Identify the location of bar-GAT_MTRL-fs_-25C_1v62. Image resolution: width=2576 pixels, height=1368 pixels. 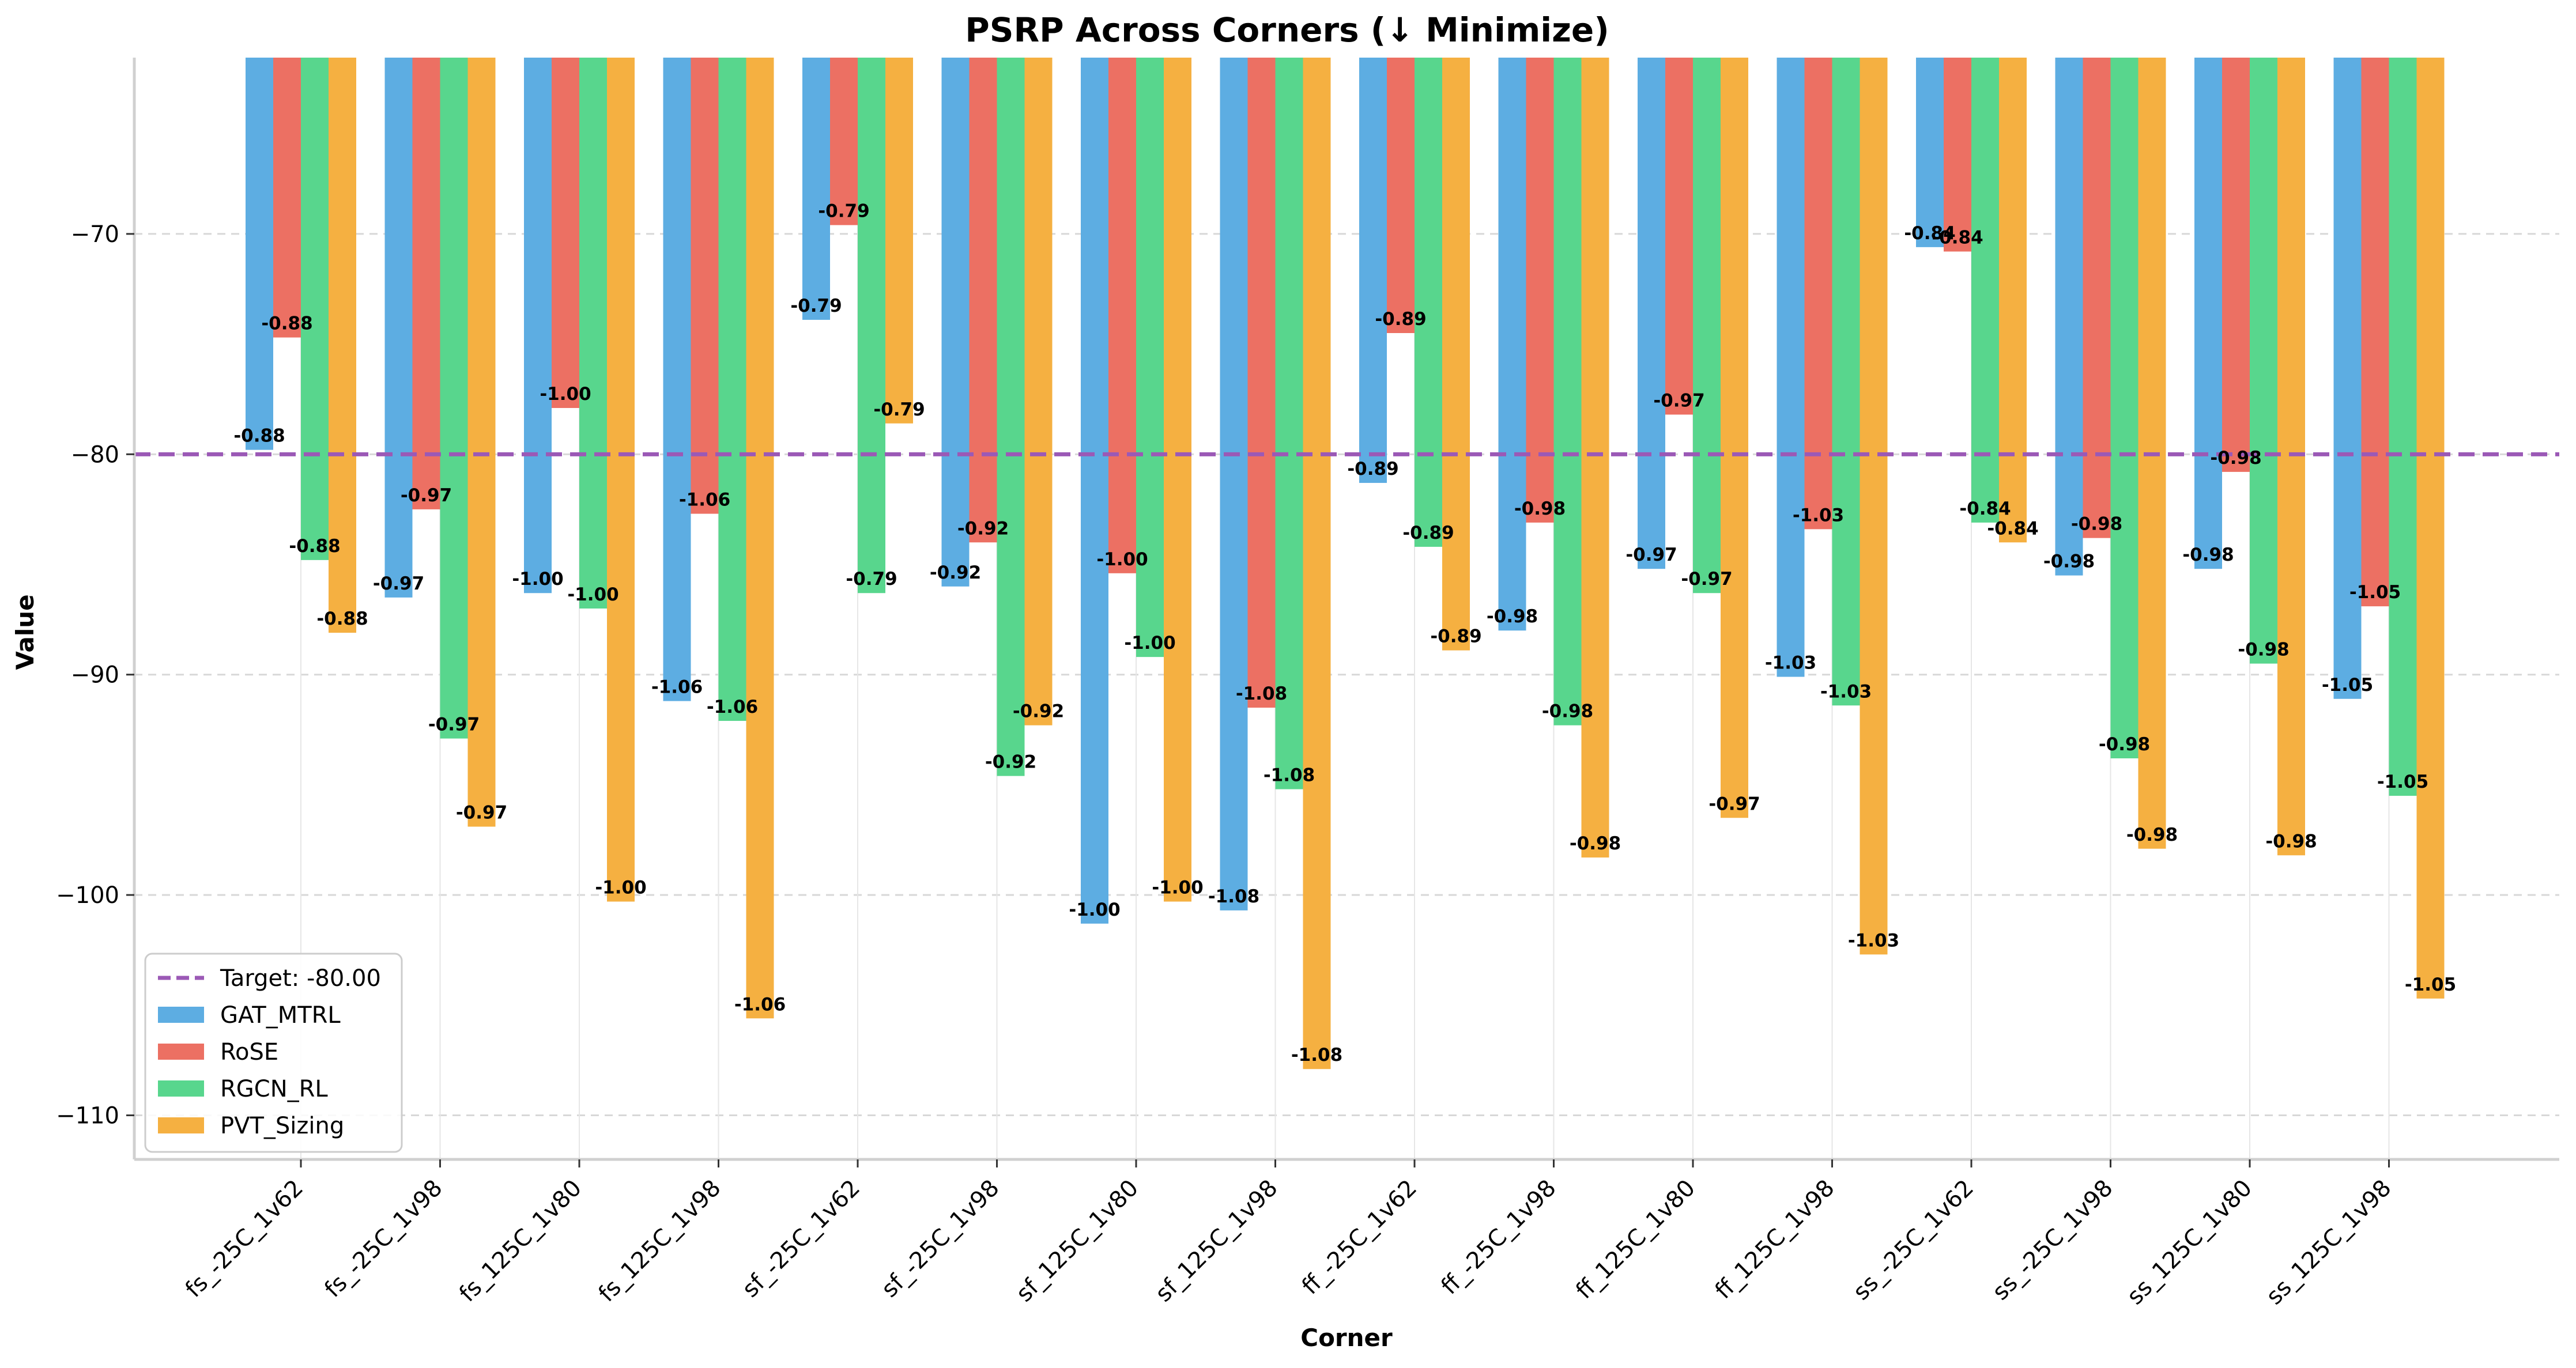
(259, 254).